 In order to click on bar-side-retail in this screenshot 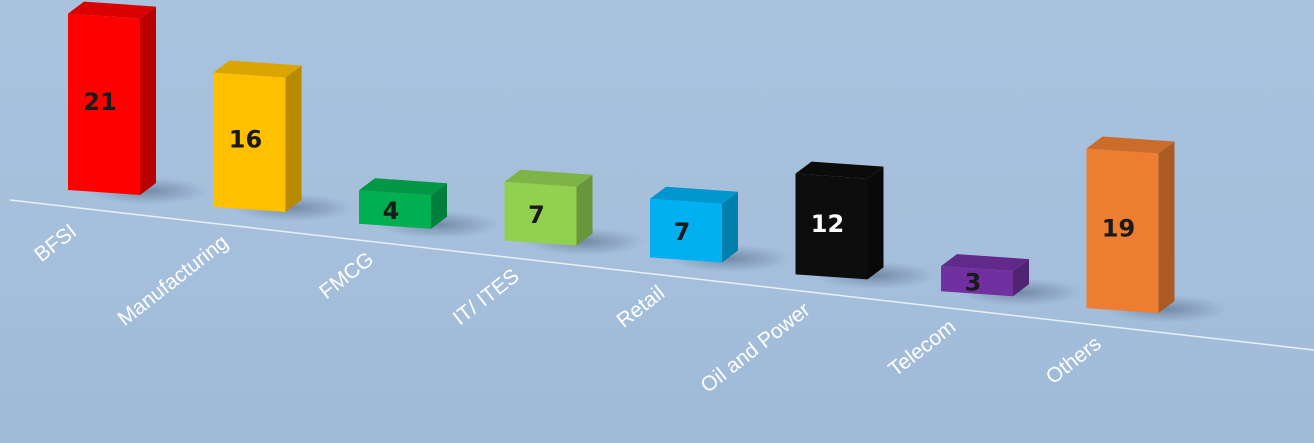, I will do `click(730, 227)`.